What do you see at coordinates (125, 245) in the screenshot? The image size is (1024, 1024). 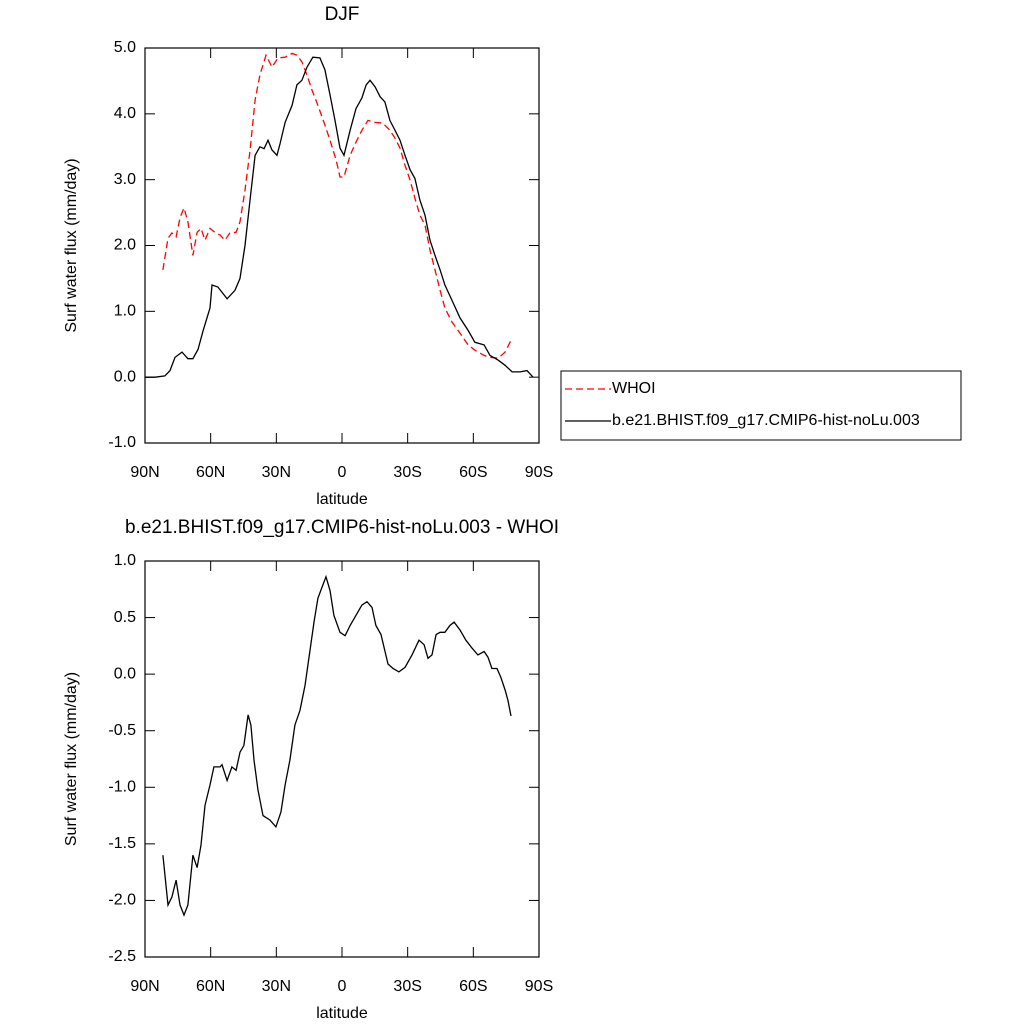 I see `y-tick-label: 2.0` at bounding box center [125, 245].